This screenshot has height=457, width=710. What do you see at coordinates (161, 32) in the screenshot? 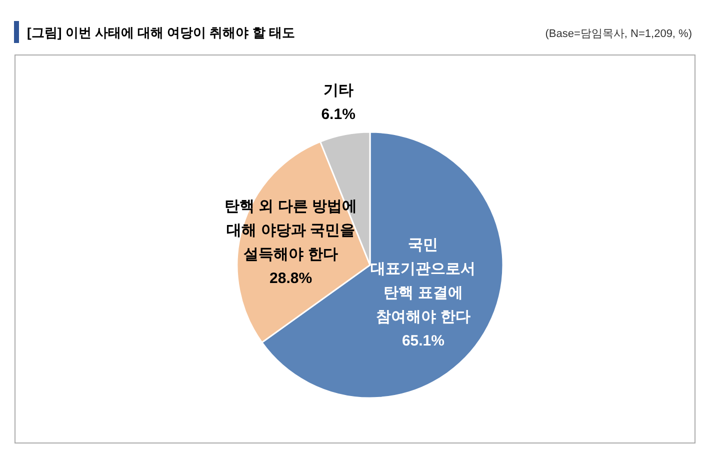
I see `chart-title: [그림] 이번 사태에 대해 여당이 취해야 할 태도` at bounding box center [161, 32].